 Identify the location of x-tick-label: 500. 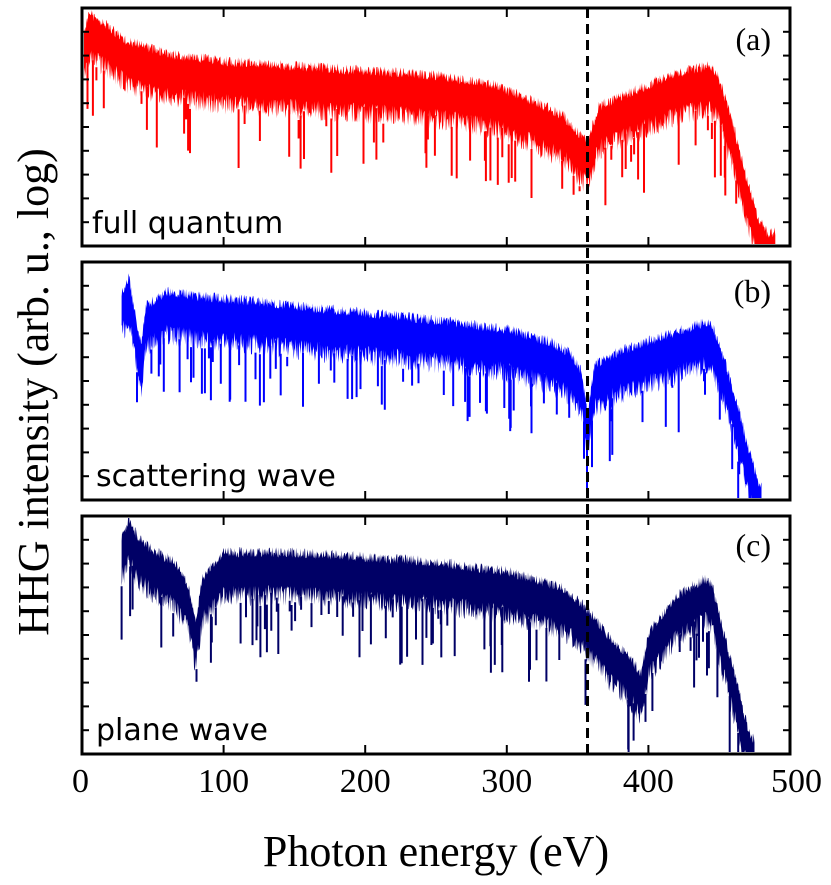
(796, 781).